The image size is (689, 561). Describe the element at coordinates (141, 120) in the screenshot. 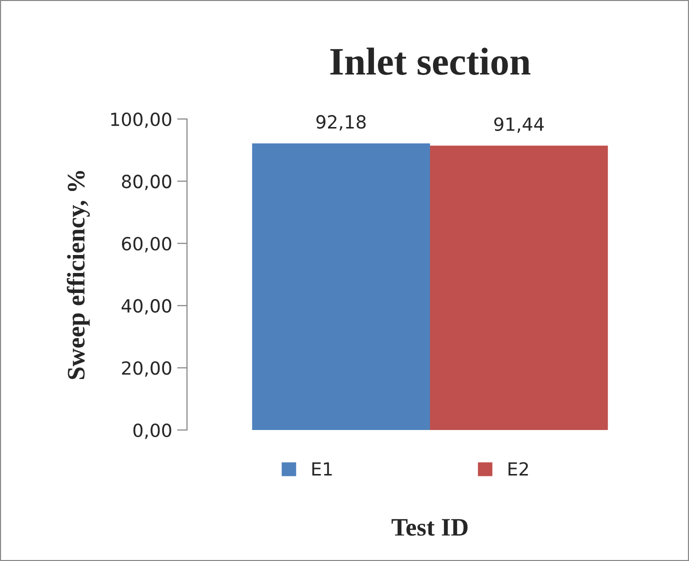

I see `y-tick-label: 100,00` at that location.